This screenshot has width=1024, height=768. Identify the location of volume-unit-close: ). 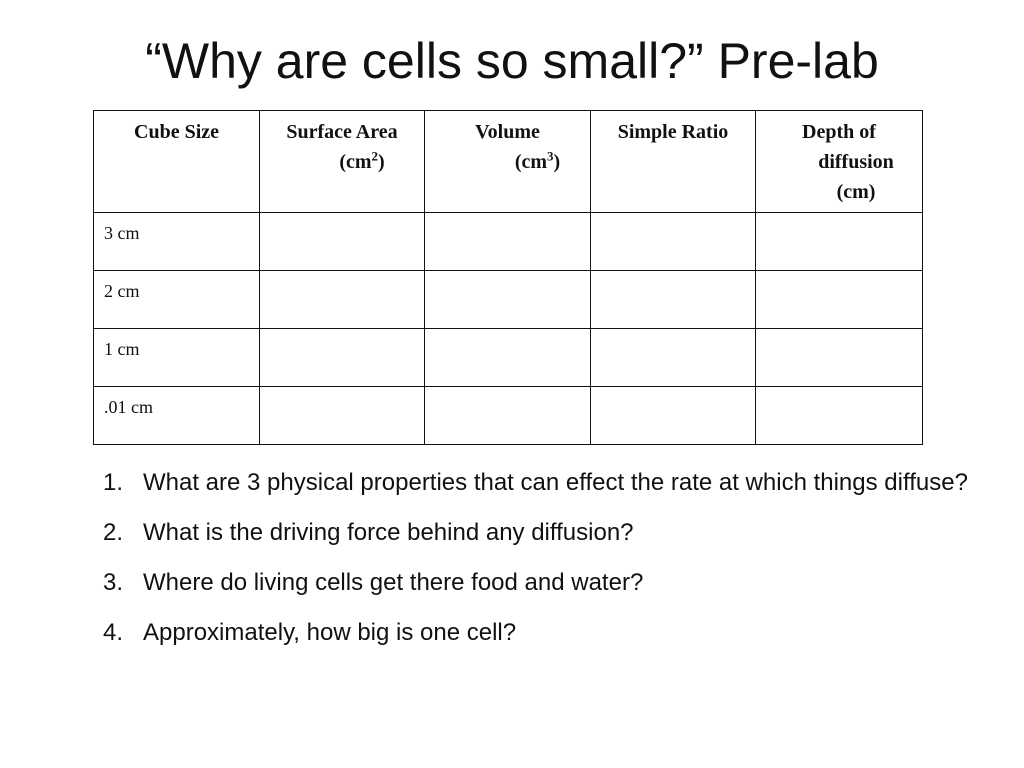
(557, 162).